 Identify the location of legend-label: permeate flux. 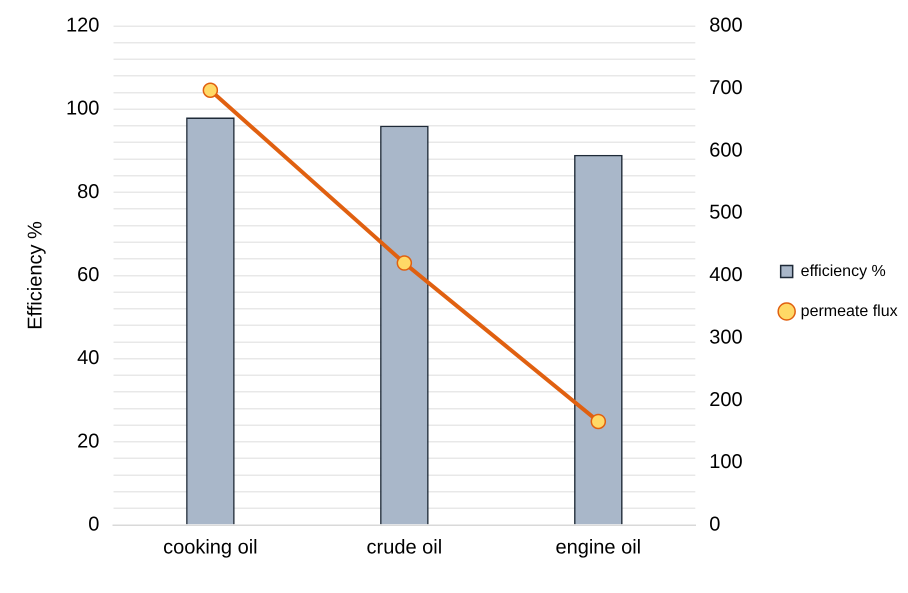
(849, 311).